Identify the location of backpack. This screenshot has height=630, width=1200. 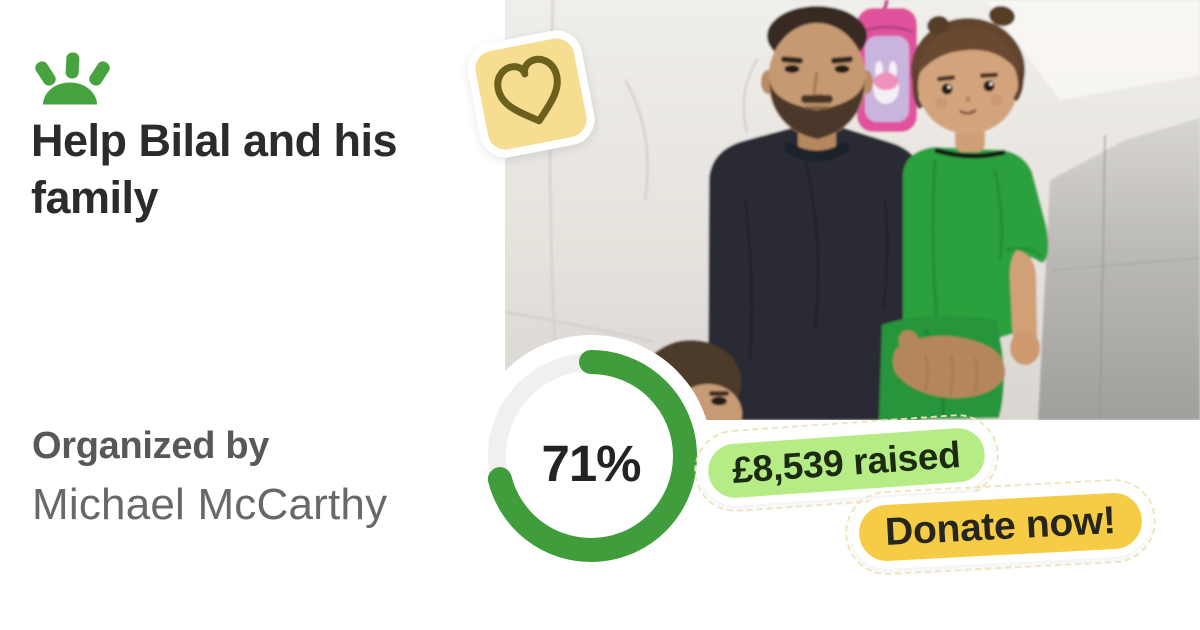
(887, 66).